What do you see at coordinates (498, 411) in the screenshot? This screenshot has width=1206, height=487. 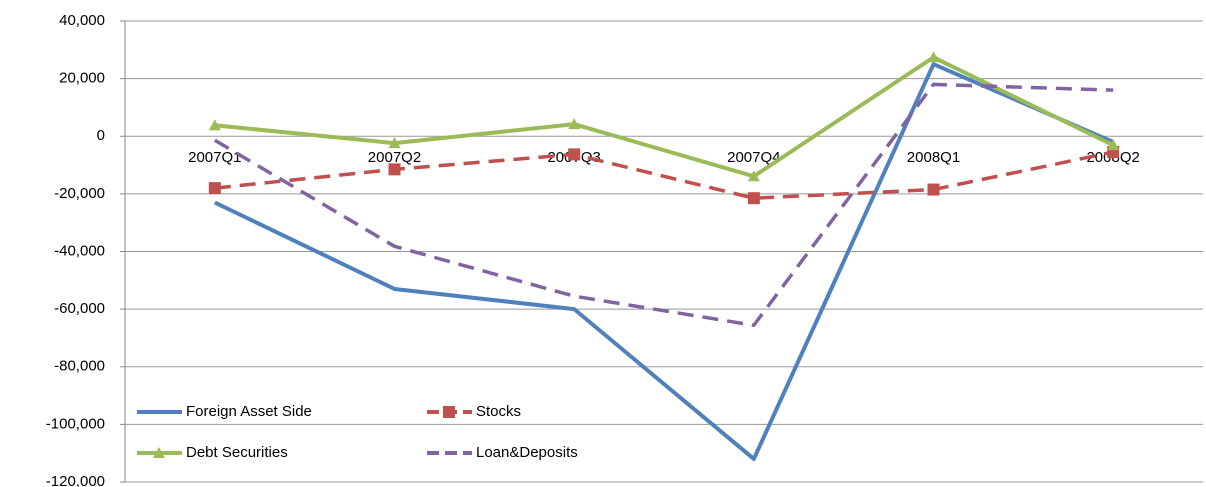 I see `legend-label: Stocks` at bounding box center [498, 411].